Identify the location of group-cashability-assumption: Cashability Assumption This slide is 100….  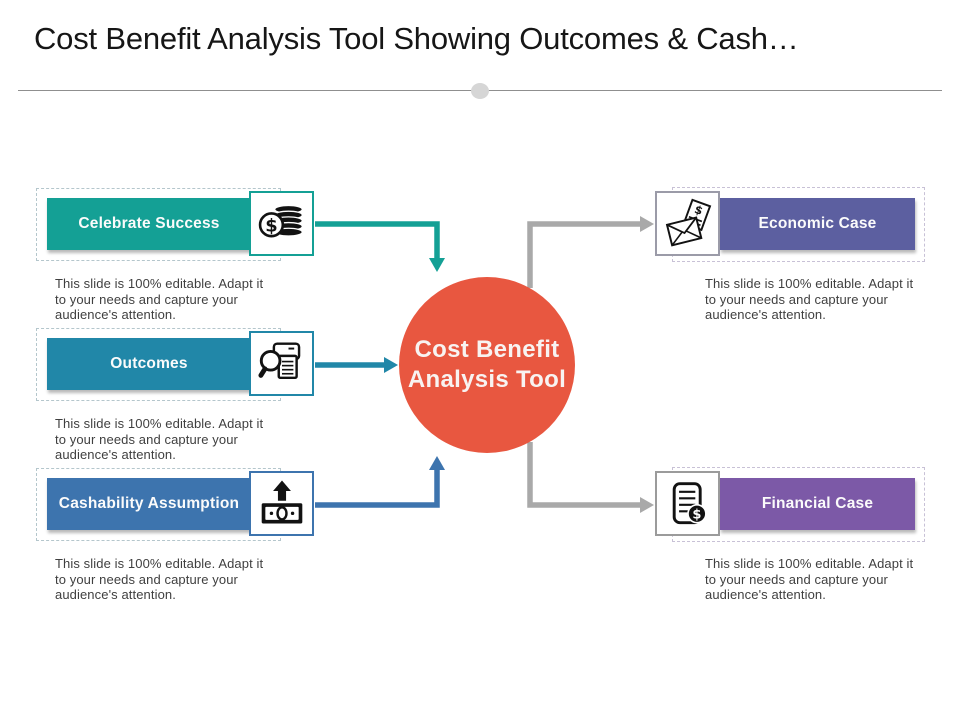
(175, 553).